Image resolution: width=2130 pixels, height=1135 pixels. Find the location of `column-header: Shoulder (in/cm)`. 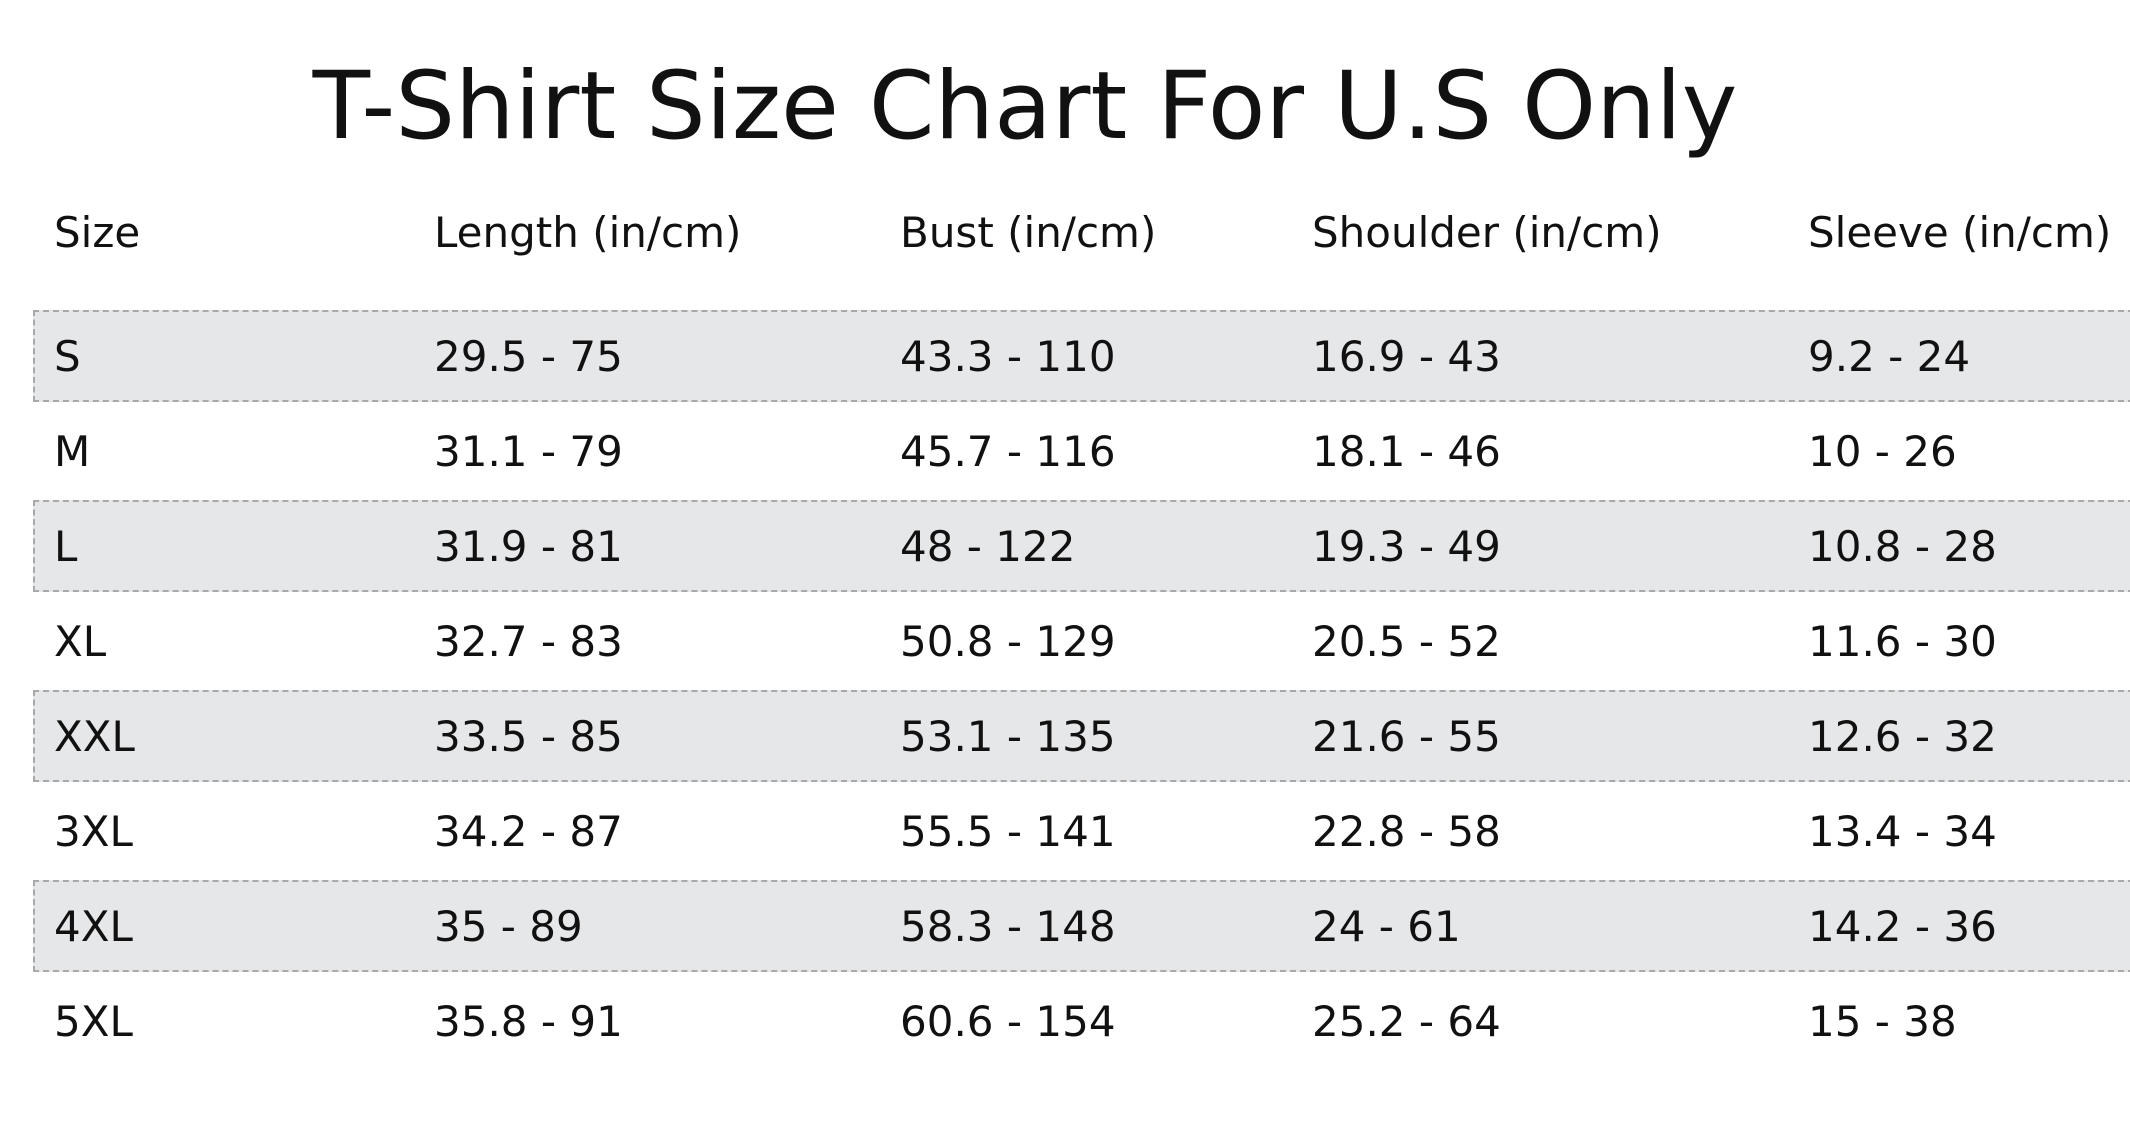

column-header: Shoulder (in/cm) is located at coordinates (1487, 232).